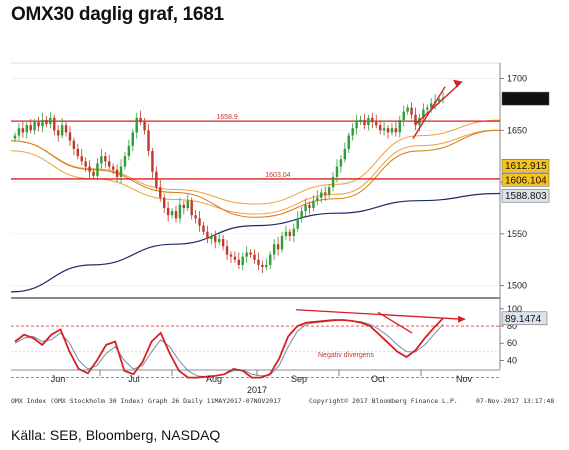 Image resolution: width=569 pixels, height=450 pixels. Describe the element at coordinates (437, 109) in the screenshot. I see `trend-annotations` at that location.